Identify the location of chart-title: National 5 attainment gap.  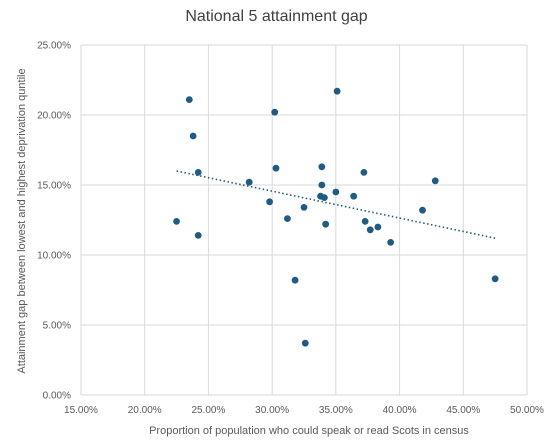
(276, 16).